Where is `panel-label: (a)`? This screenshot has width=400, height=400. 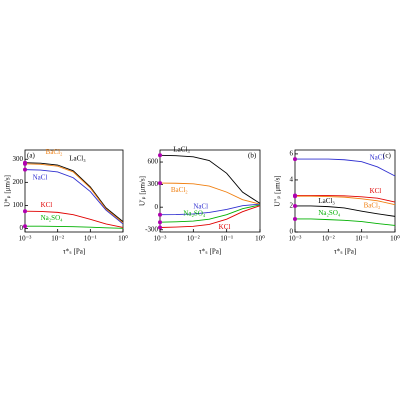
panel-label: (a) is located at coordinates (31, 156).